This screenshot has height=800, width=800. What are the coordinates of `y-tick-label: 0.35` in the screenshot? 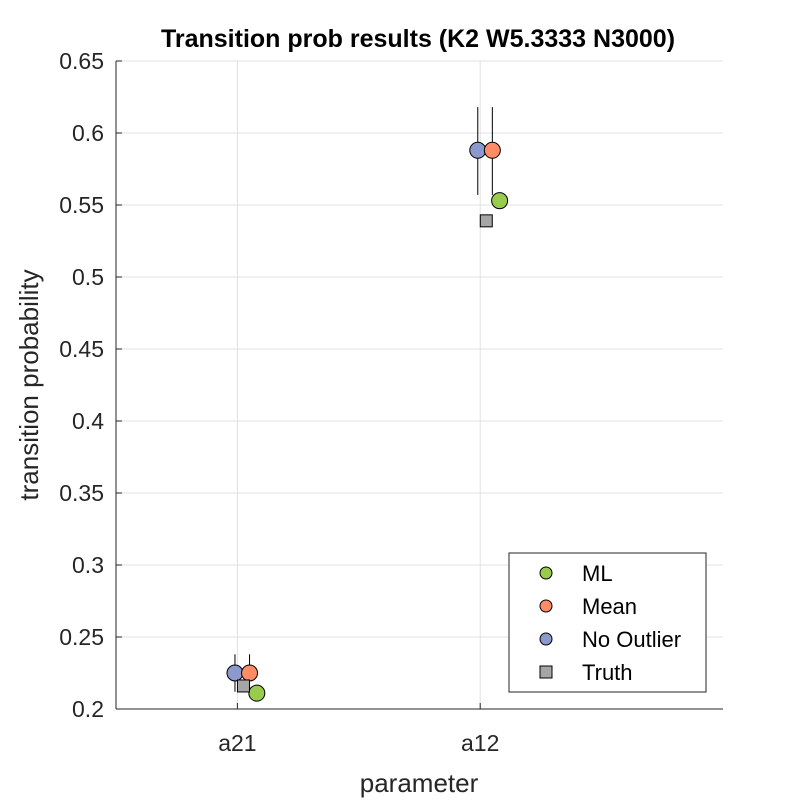 It's located at (81, 493).